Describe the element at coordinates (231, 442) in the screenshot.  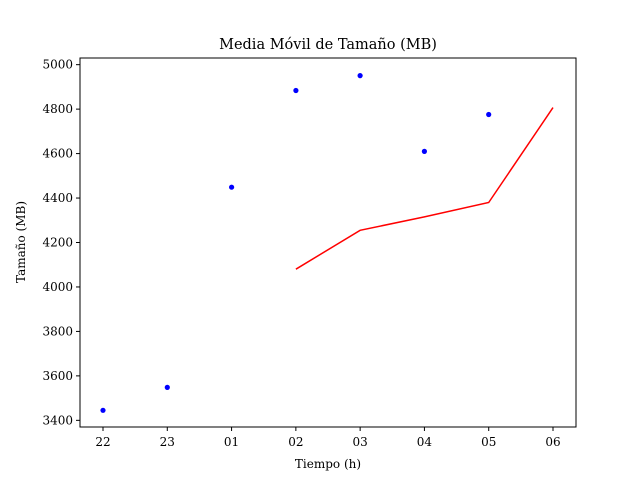
I see `x-tick-label: 01` at that location.